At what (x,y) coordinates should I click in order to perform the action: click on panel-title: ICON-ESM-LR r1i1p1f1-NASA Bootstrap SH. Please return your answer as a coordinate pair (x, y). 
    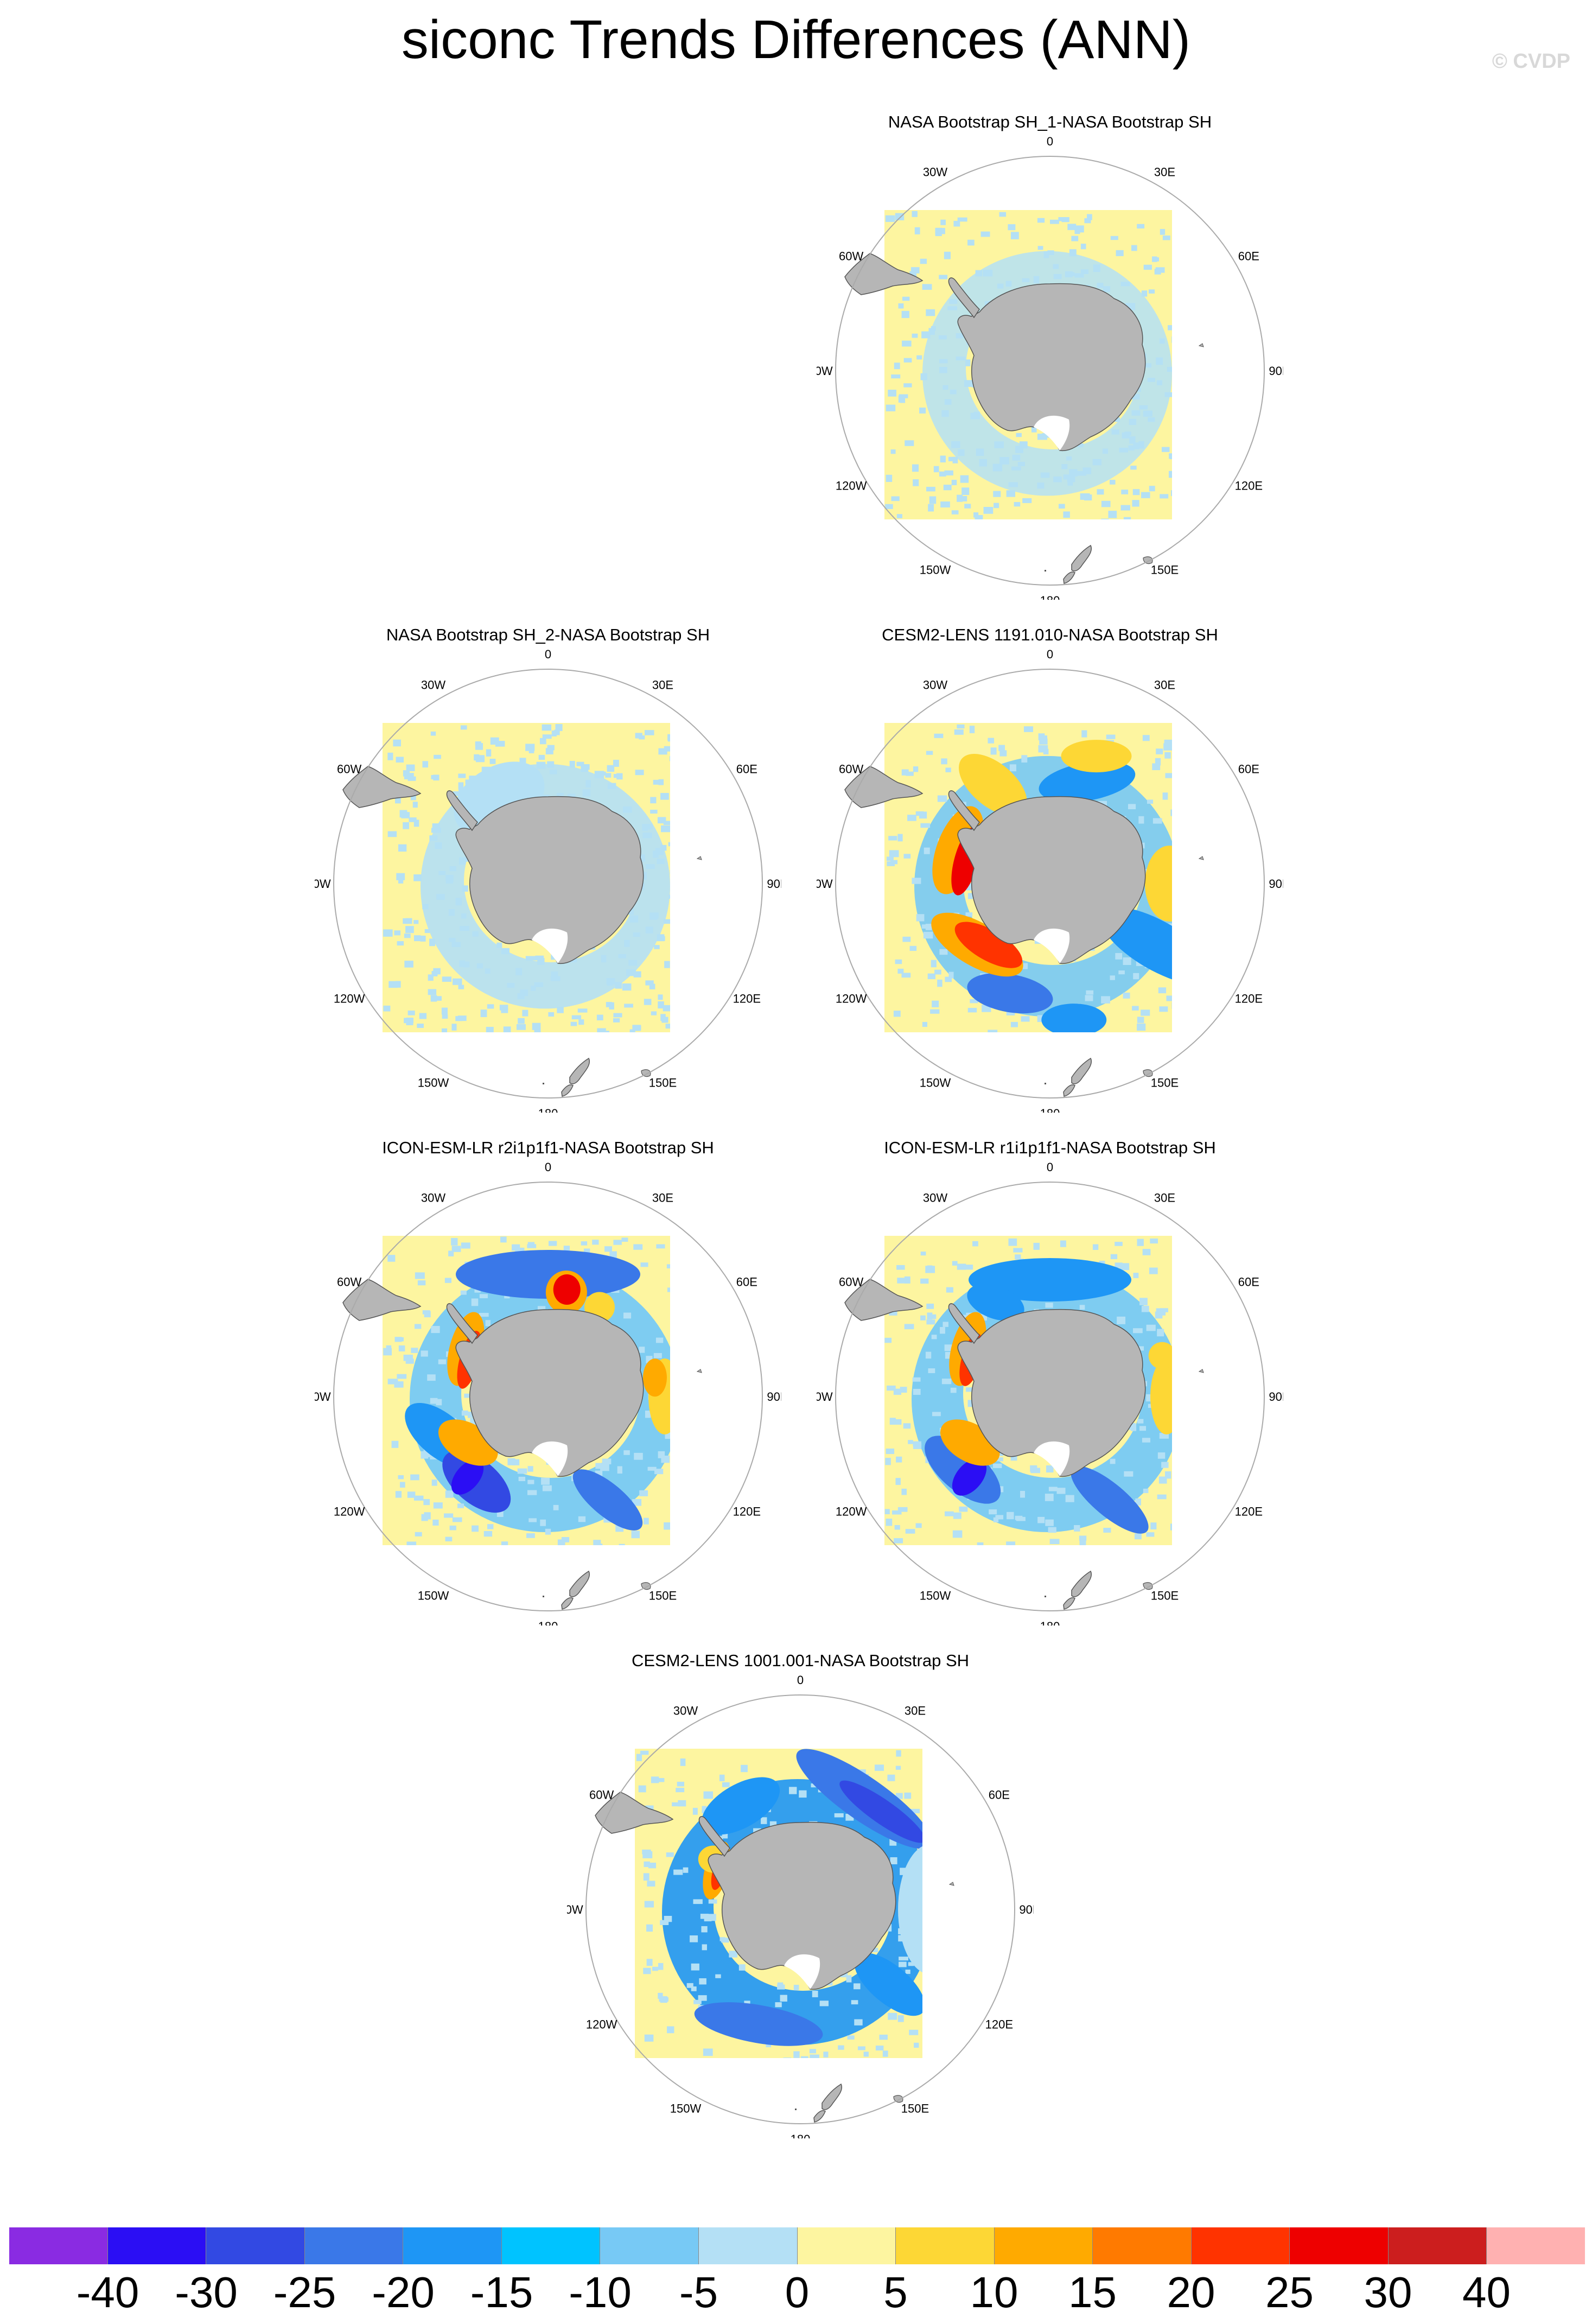
    Looking at the image, I should click on (1050, 1147).